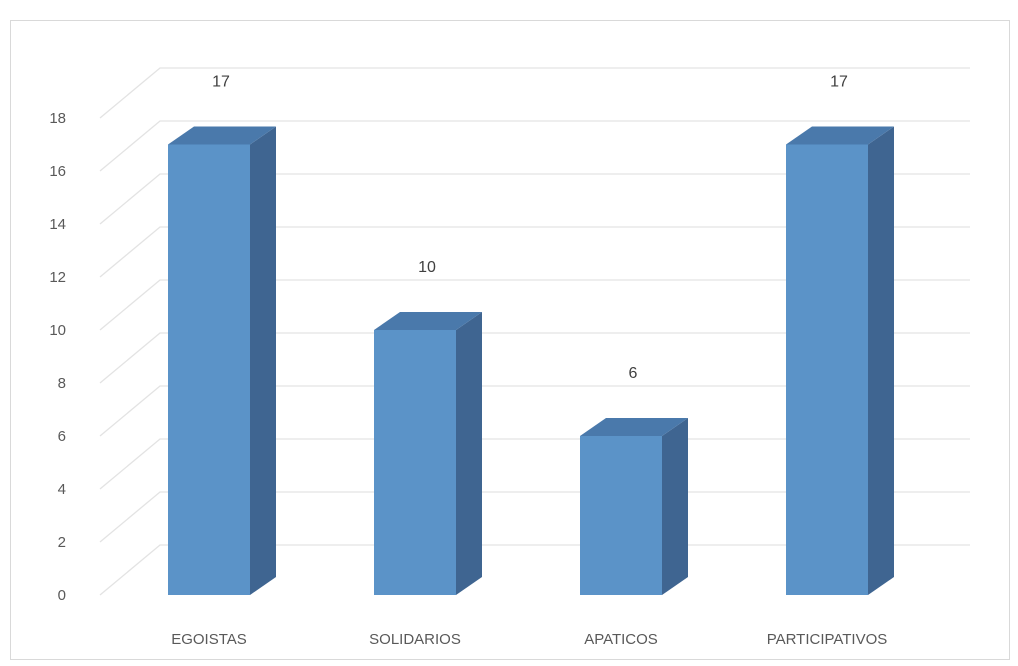 Image resolution: width=1018 pixels, height=666 pixels. Describe the element at coordinates (827, 639) in the screenshot. I see `x-category-label: PARTICIPATIVOS` at that location.